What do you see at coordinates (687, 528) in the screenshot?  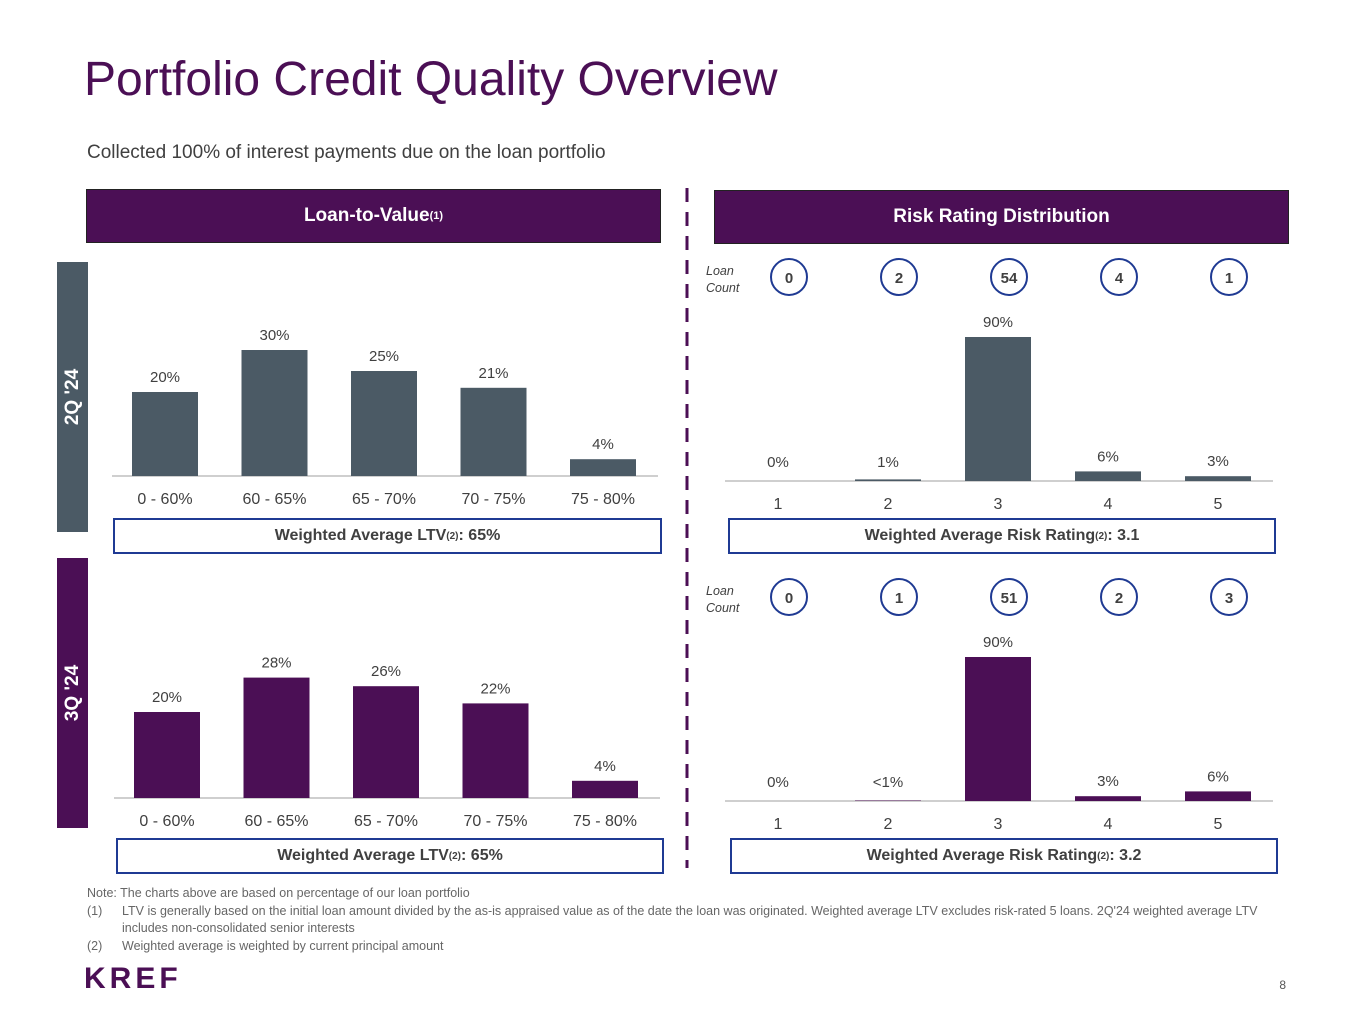 I see `divider-dashed-line` at bounding box center [687, 528].